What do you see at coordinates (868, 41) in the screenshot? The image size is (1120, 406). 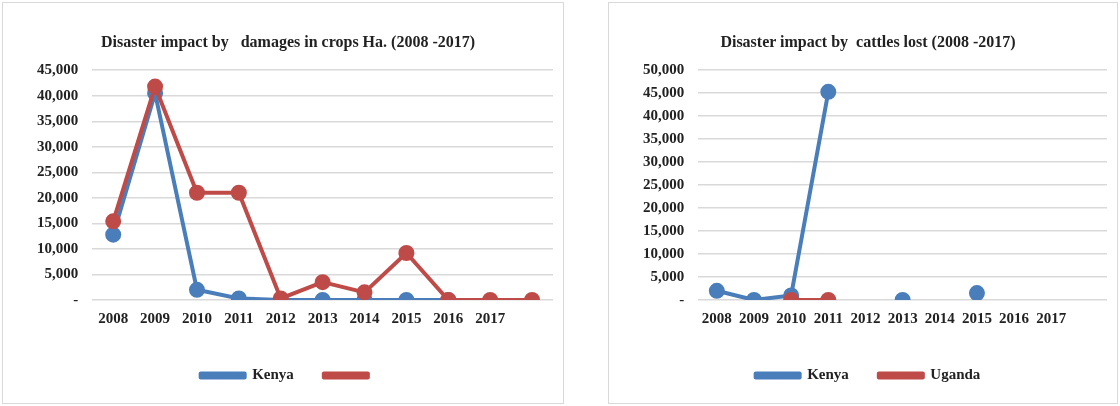 I see `chart-title: Disaster impact by cattles lost (2008 -2017)` at bounding box center [868, 41].